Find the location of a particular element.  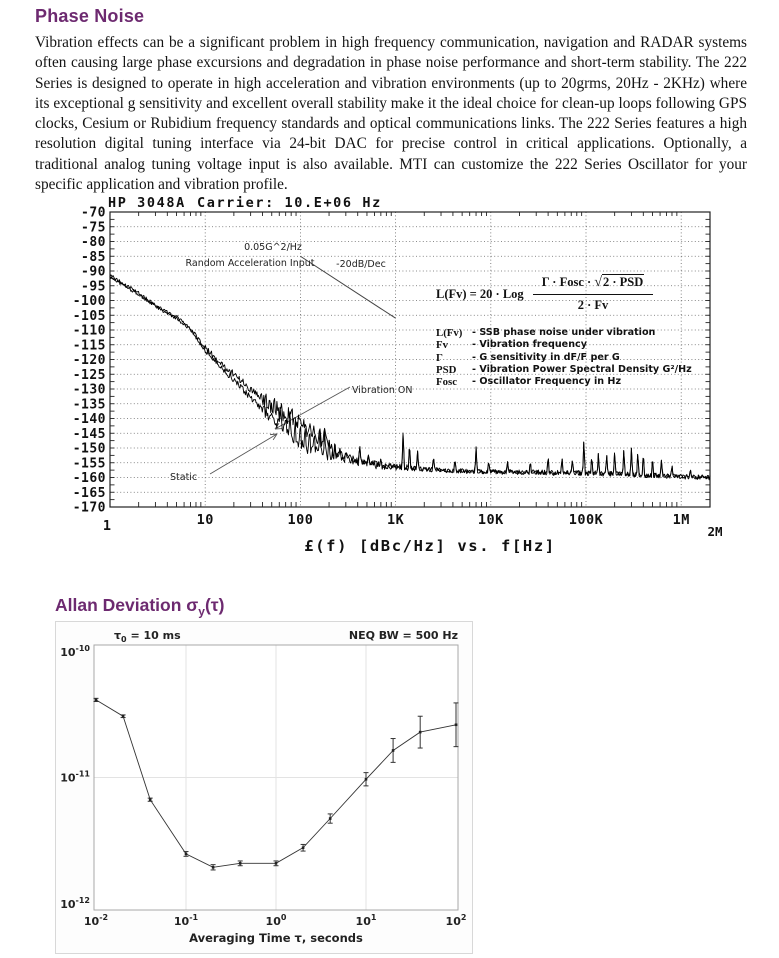

pn-y-tick-label: -75 is located at coordinates (93, 227).